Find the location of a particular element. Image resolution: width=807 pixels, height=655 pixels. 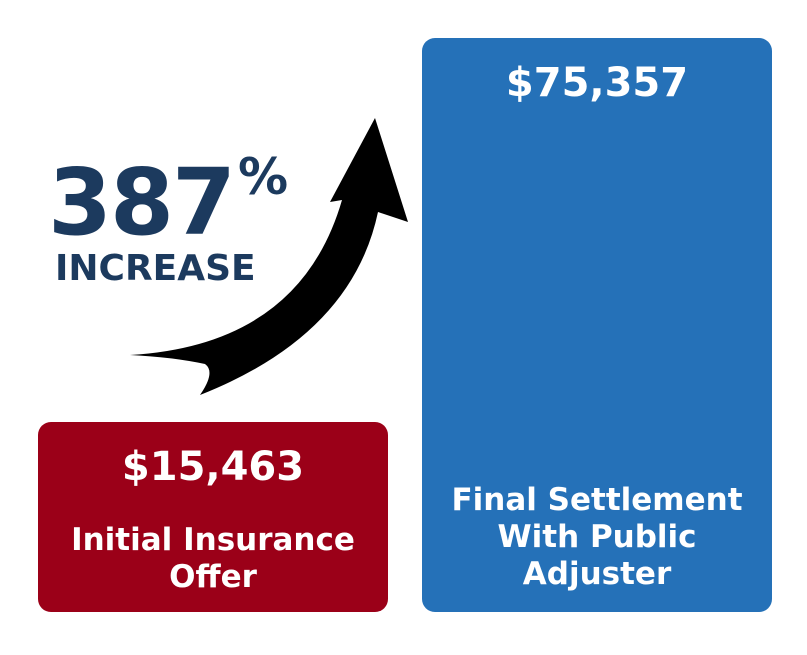

curved-arrow is located at coordinates (269, 256).